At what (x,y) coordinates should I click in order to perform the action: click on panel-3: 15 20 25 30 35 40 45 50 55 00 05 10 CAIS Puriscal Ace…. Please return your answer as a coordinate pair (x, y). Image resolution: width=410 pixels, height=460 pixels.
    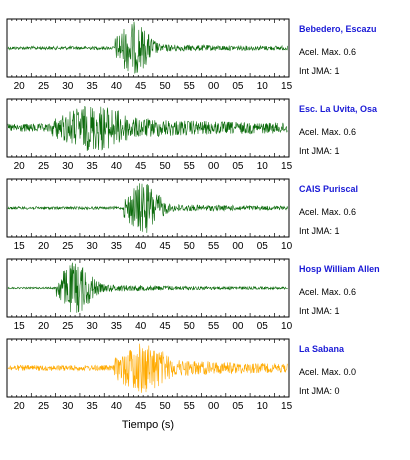
    Looking at the image, I should click on (182, 215).